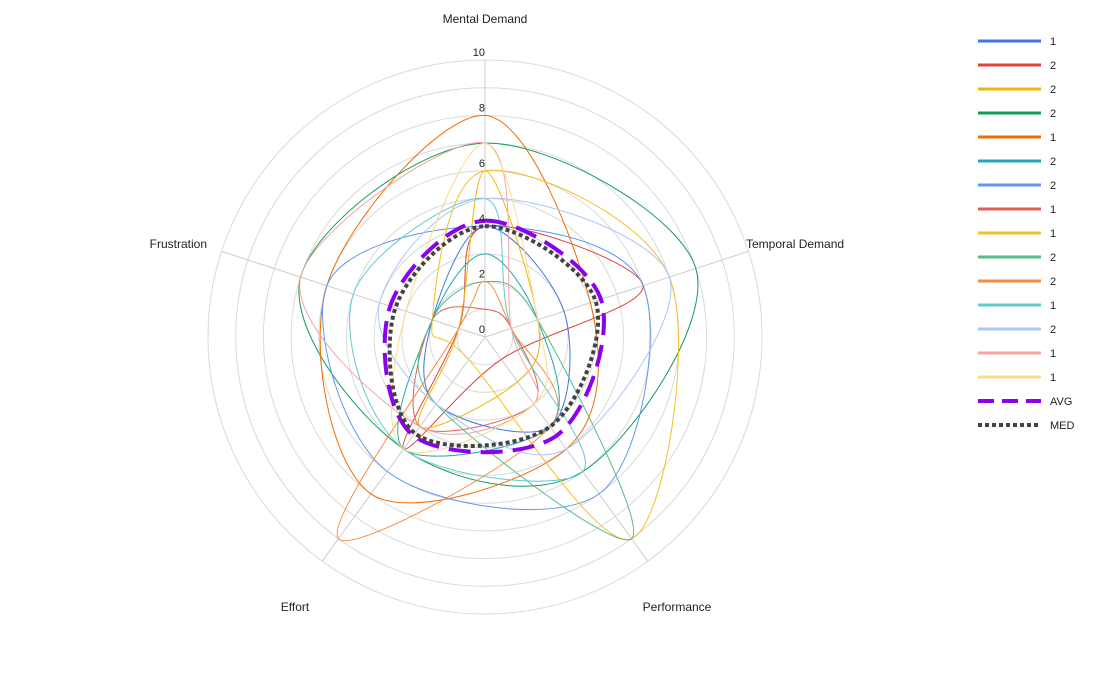 The image size is (1110, 687). What do you see at coordinates (677, 607) in the screenshot?
I see `axis-label: Performance` at bounding box center [677, 607].